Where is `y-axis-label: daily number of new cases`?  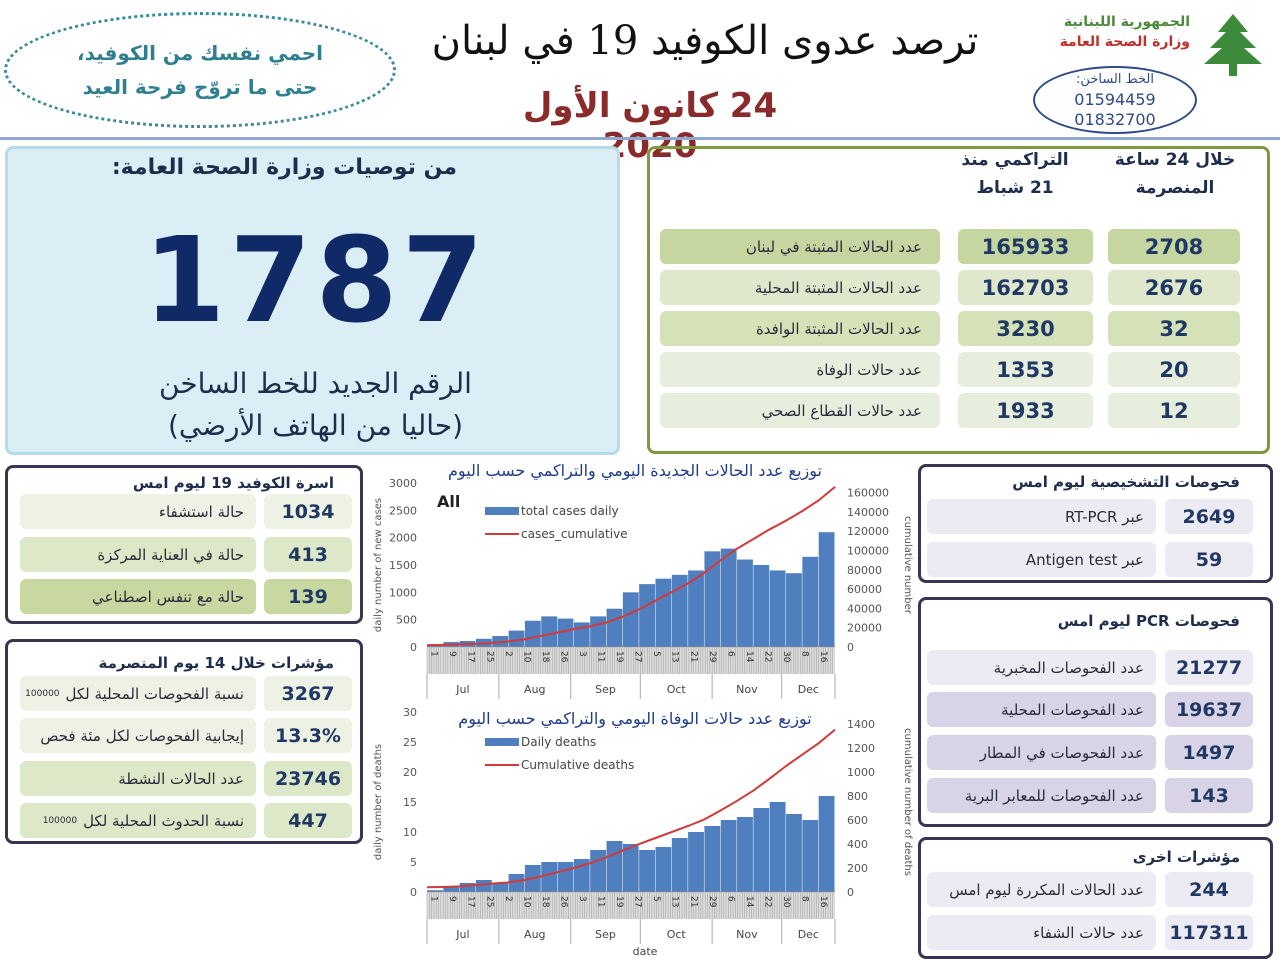 y-axis-label: daily number of new cases is located at coordinates (378, 565).